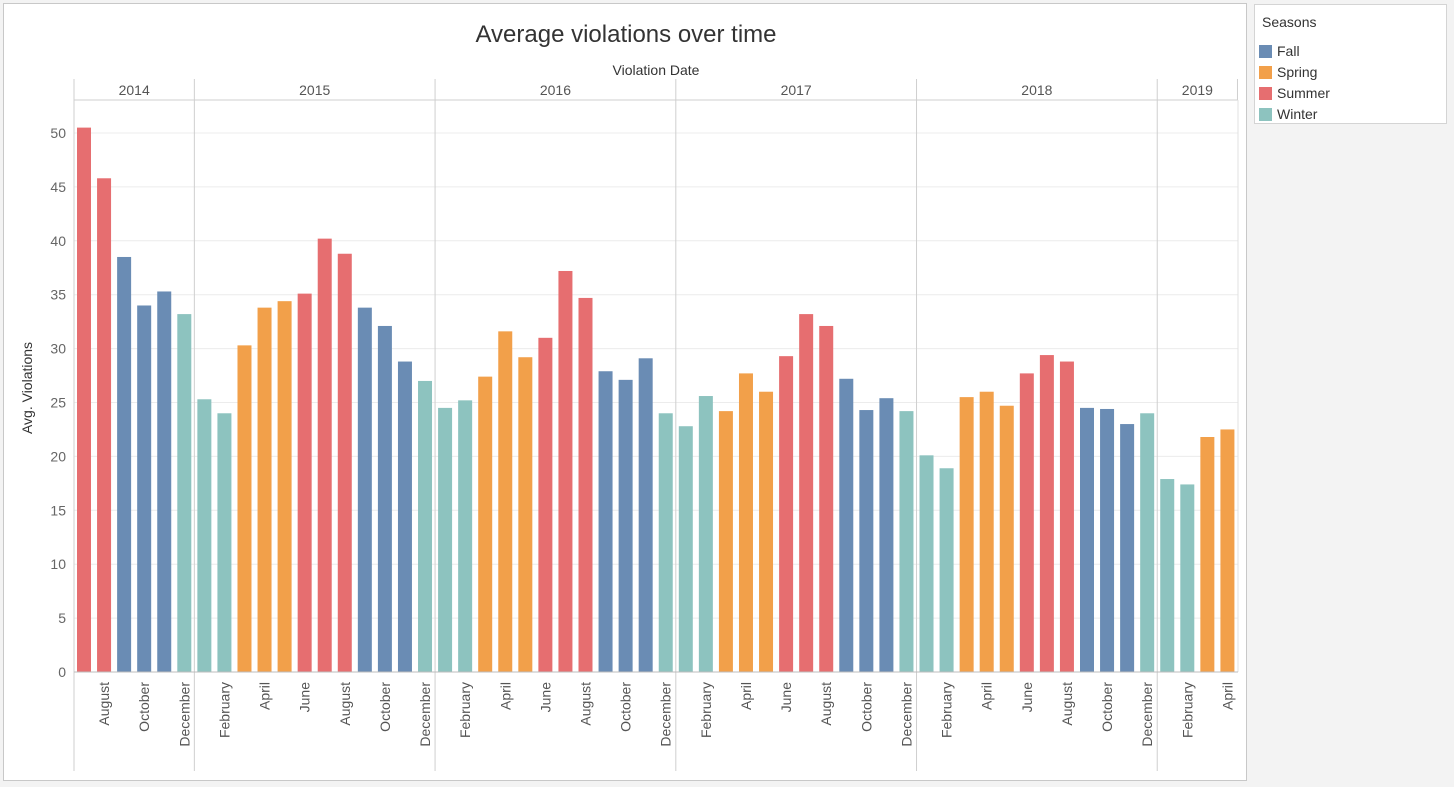  Describe the element at coordinates (1351, 52) in the screenshot. I see `legend-item-fall: Fall` at that location.